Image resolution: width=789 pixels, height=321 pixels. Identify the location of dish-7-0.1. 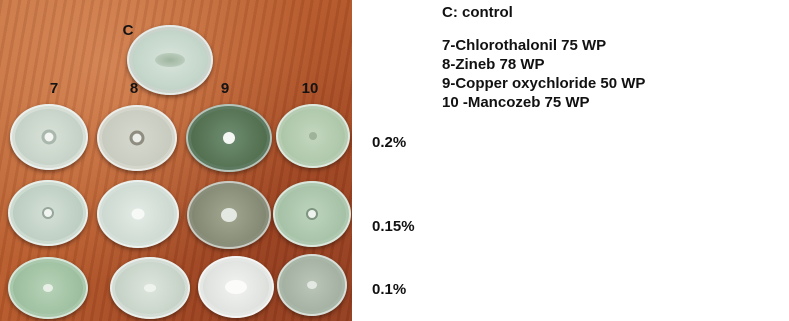
(48, 288).